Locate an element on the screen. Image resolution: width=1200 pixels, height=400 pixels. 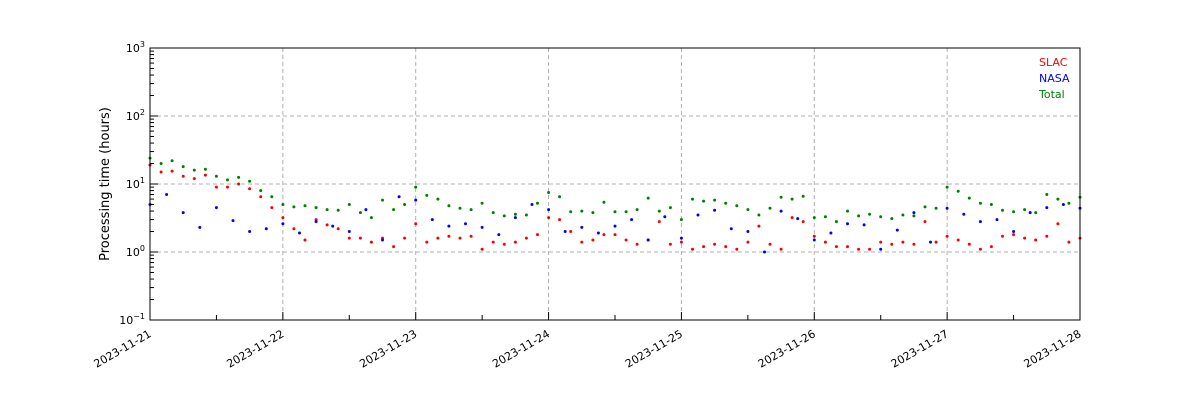
x-tick-label: 2023-11-26 is located at coordinates (787, 348).